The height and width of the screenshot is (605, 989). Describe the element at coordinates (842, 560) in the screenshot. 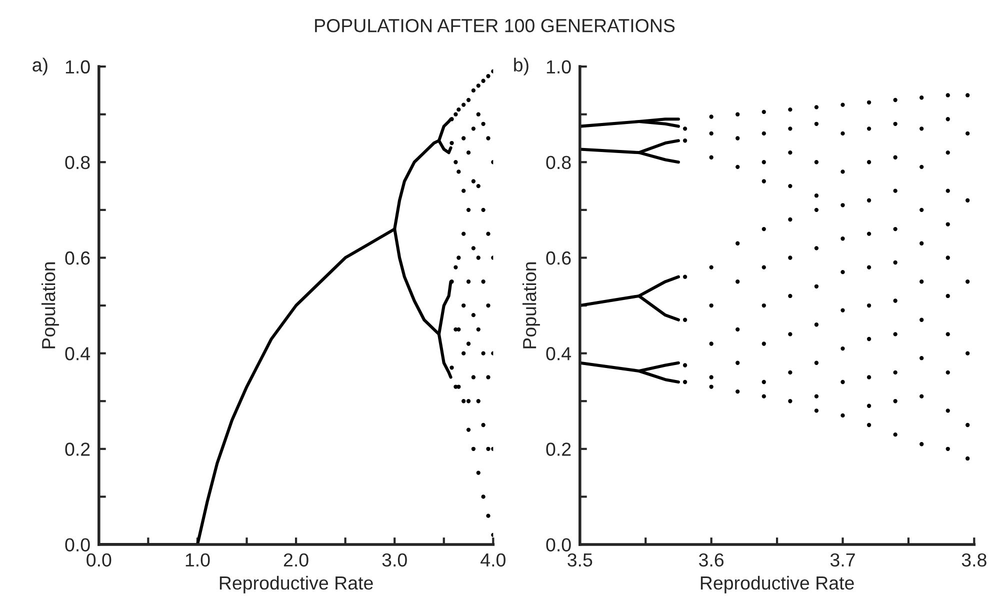

I see `x-tick-label: 3.7` at that location.